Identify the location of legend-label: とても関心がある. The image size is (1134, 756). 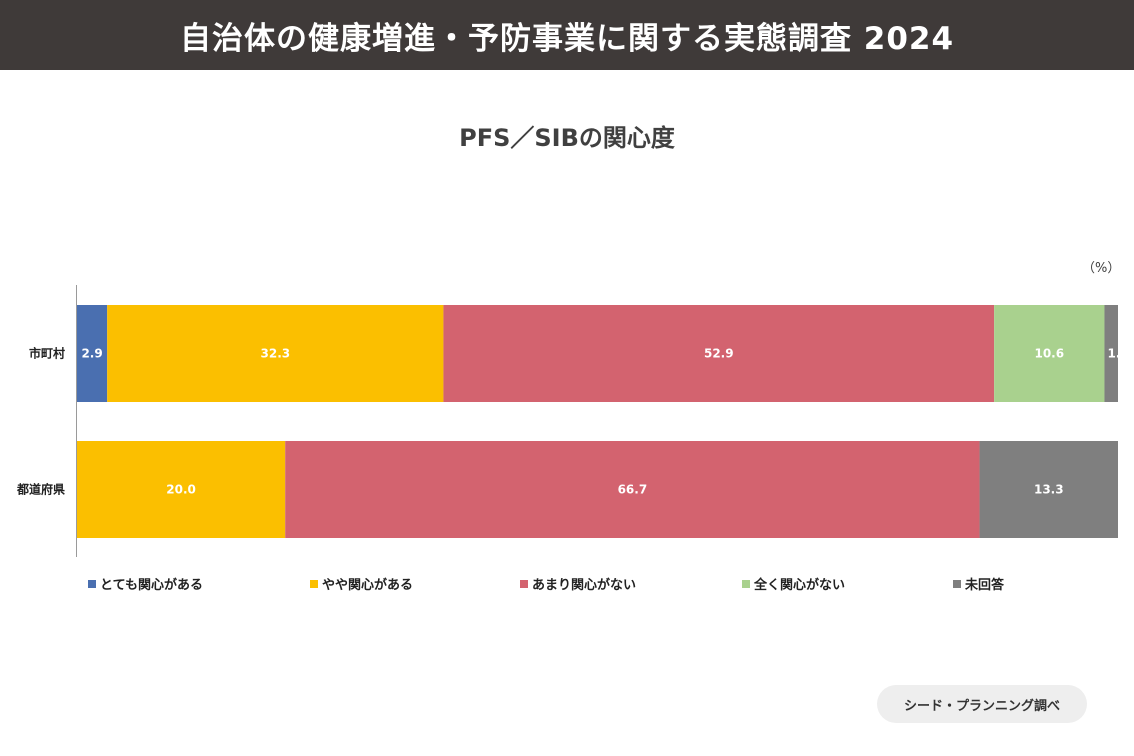
(151, 585).